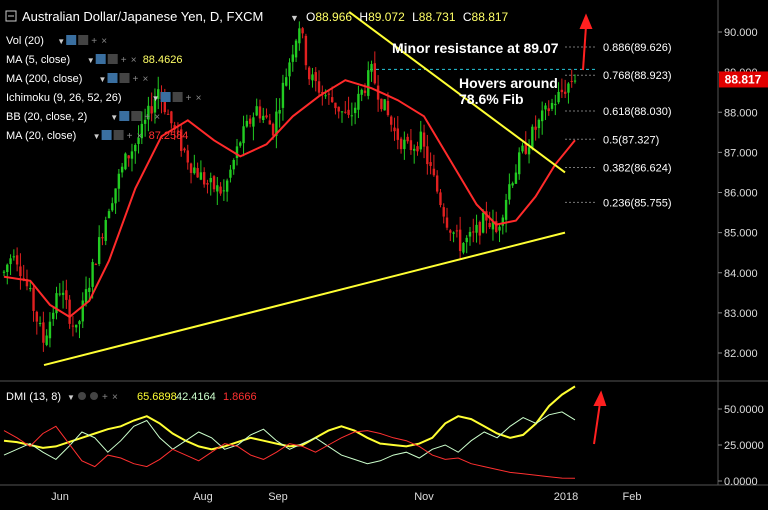 This screenshot has height=510, width=768. Describe the element at coordinates (25, 41) in the screenshot. I see `indicator-label: Vol (20)` at that location.